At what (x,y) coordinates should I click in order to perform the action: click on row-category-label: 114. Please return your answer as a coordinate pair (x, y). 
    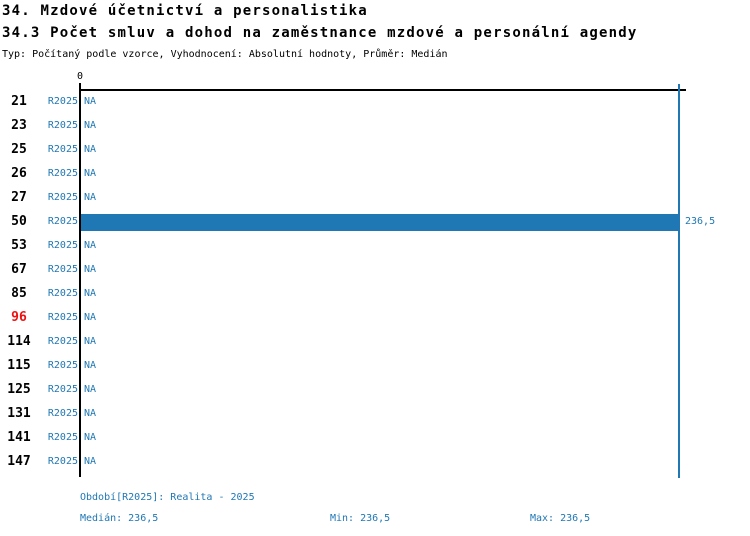
    Looking at the image, I should click on (19, 341).